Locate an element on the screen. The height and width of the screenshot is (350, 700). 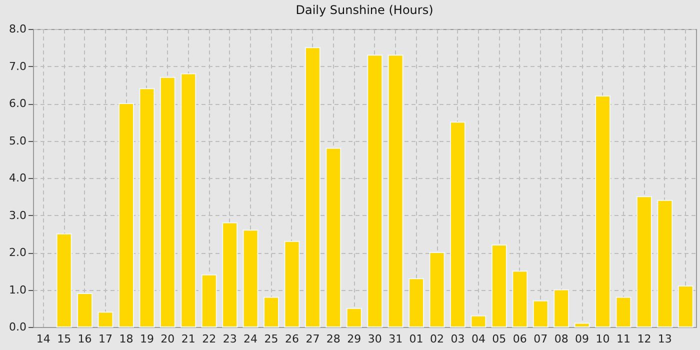
y-tick-label: 4.0 is located at coordinates (17, 178).